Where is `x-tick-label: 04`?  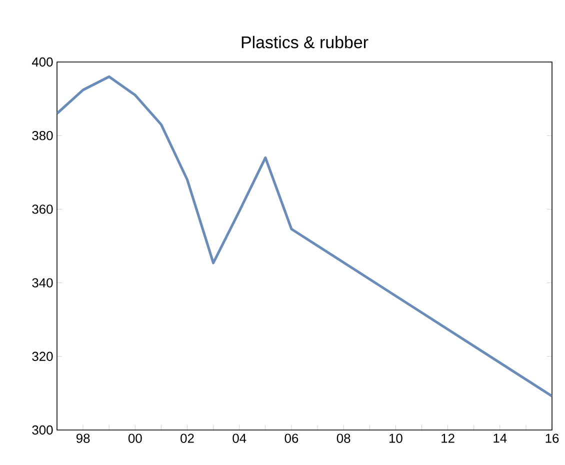
x-tick-label: 04 is located at coordinates (239, 438).